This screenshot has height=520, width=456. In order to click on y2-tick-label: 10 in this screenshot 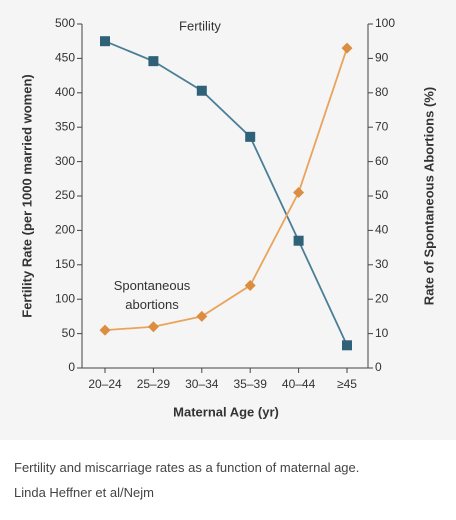, I will do `click(382, 333)`.